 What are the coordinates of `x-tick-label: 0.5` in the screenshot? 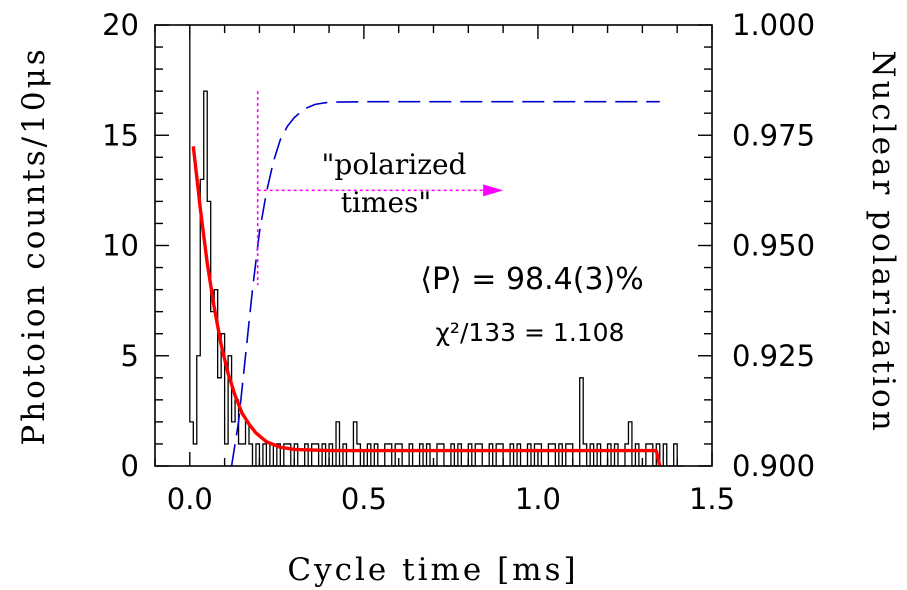 It's located at (364, 499).